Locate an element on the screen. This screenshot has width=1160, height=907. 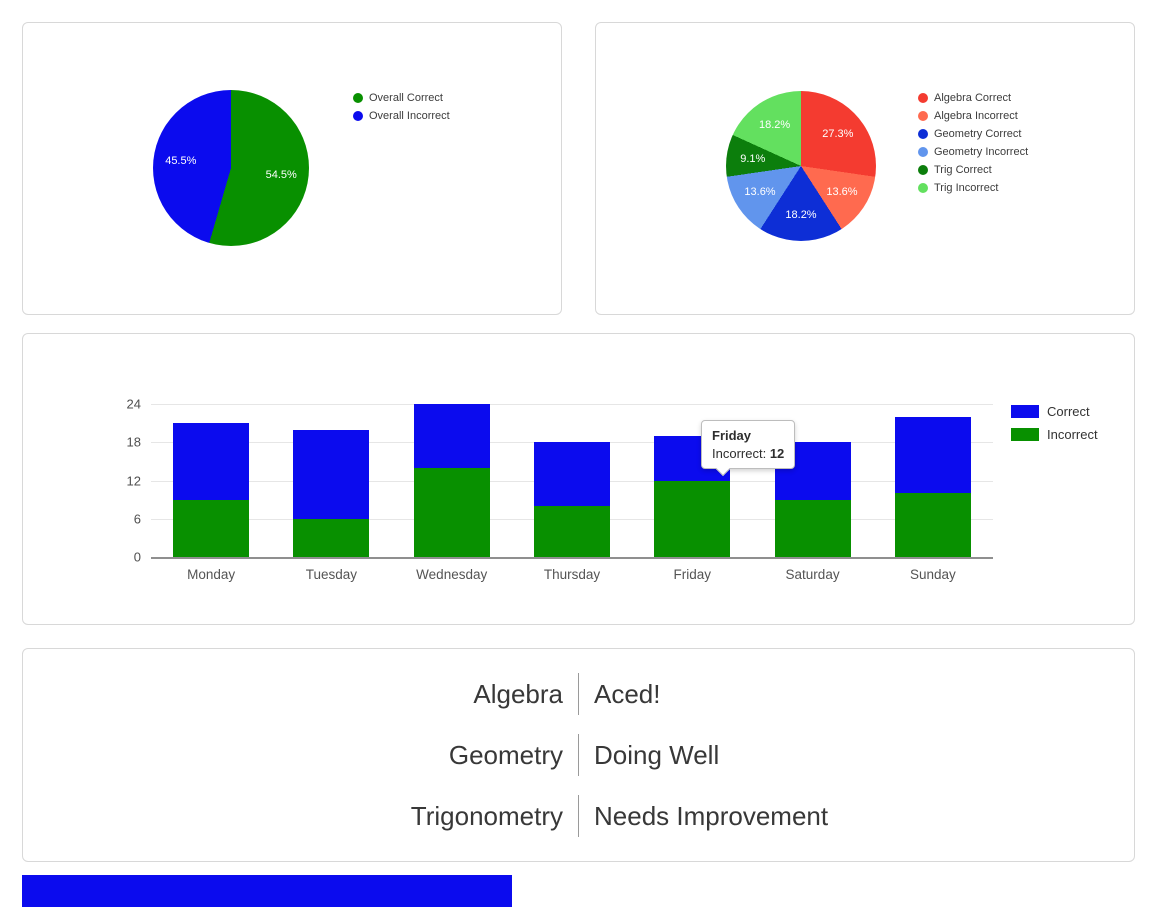
legend-label: Correct is located at coordinates (1068, 411).